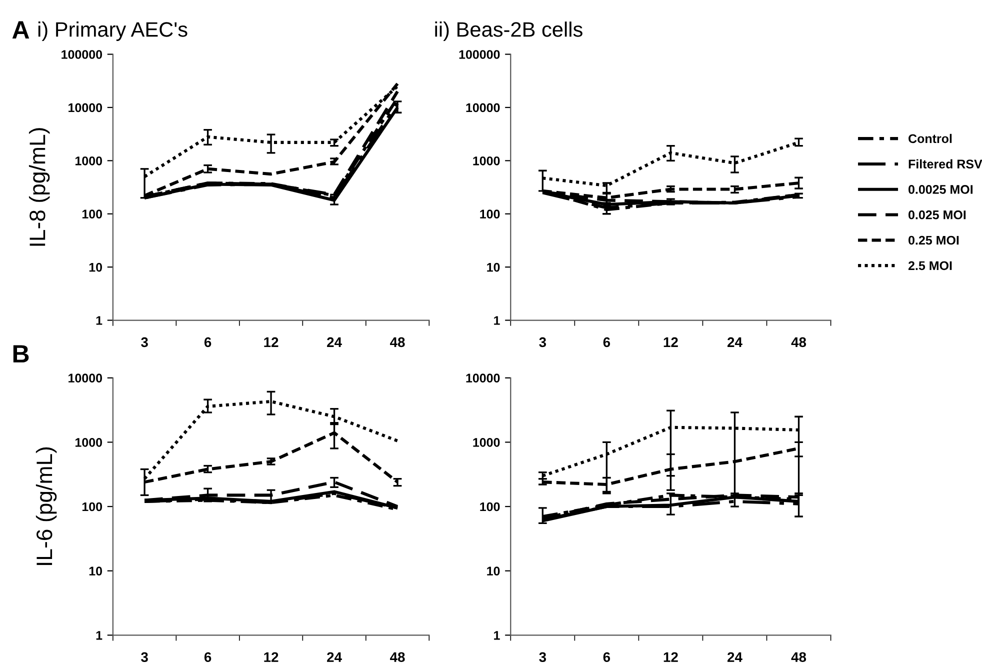  I want to click on legend-label: Control, so click(930, 139).